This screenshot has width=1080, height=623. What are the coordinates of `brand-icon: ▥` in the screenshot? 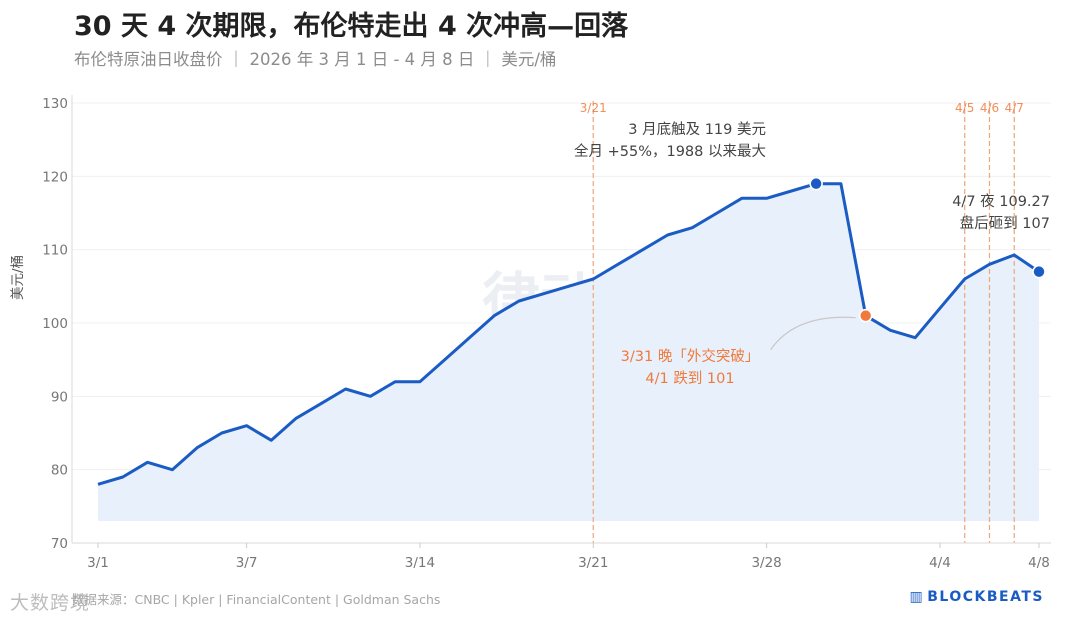 It's located at (917, 597).